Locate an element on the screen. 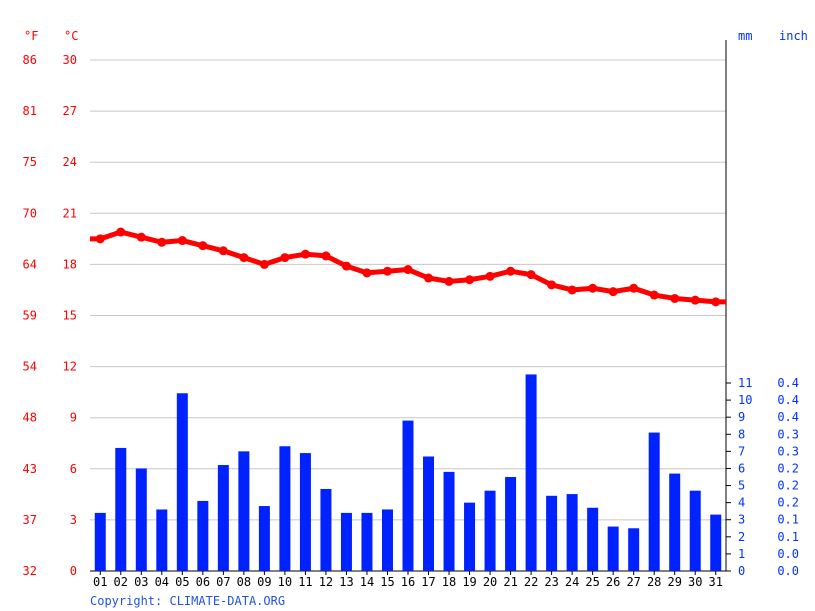  fahrenheit-unit-label: °F is located at coordinates (31, 36).